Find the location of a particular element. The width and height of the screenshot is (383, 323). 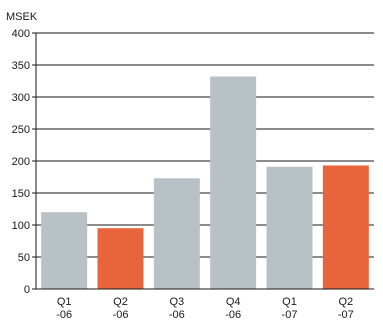

y-tick-label: 300 is located at coordinates (21, 98).